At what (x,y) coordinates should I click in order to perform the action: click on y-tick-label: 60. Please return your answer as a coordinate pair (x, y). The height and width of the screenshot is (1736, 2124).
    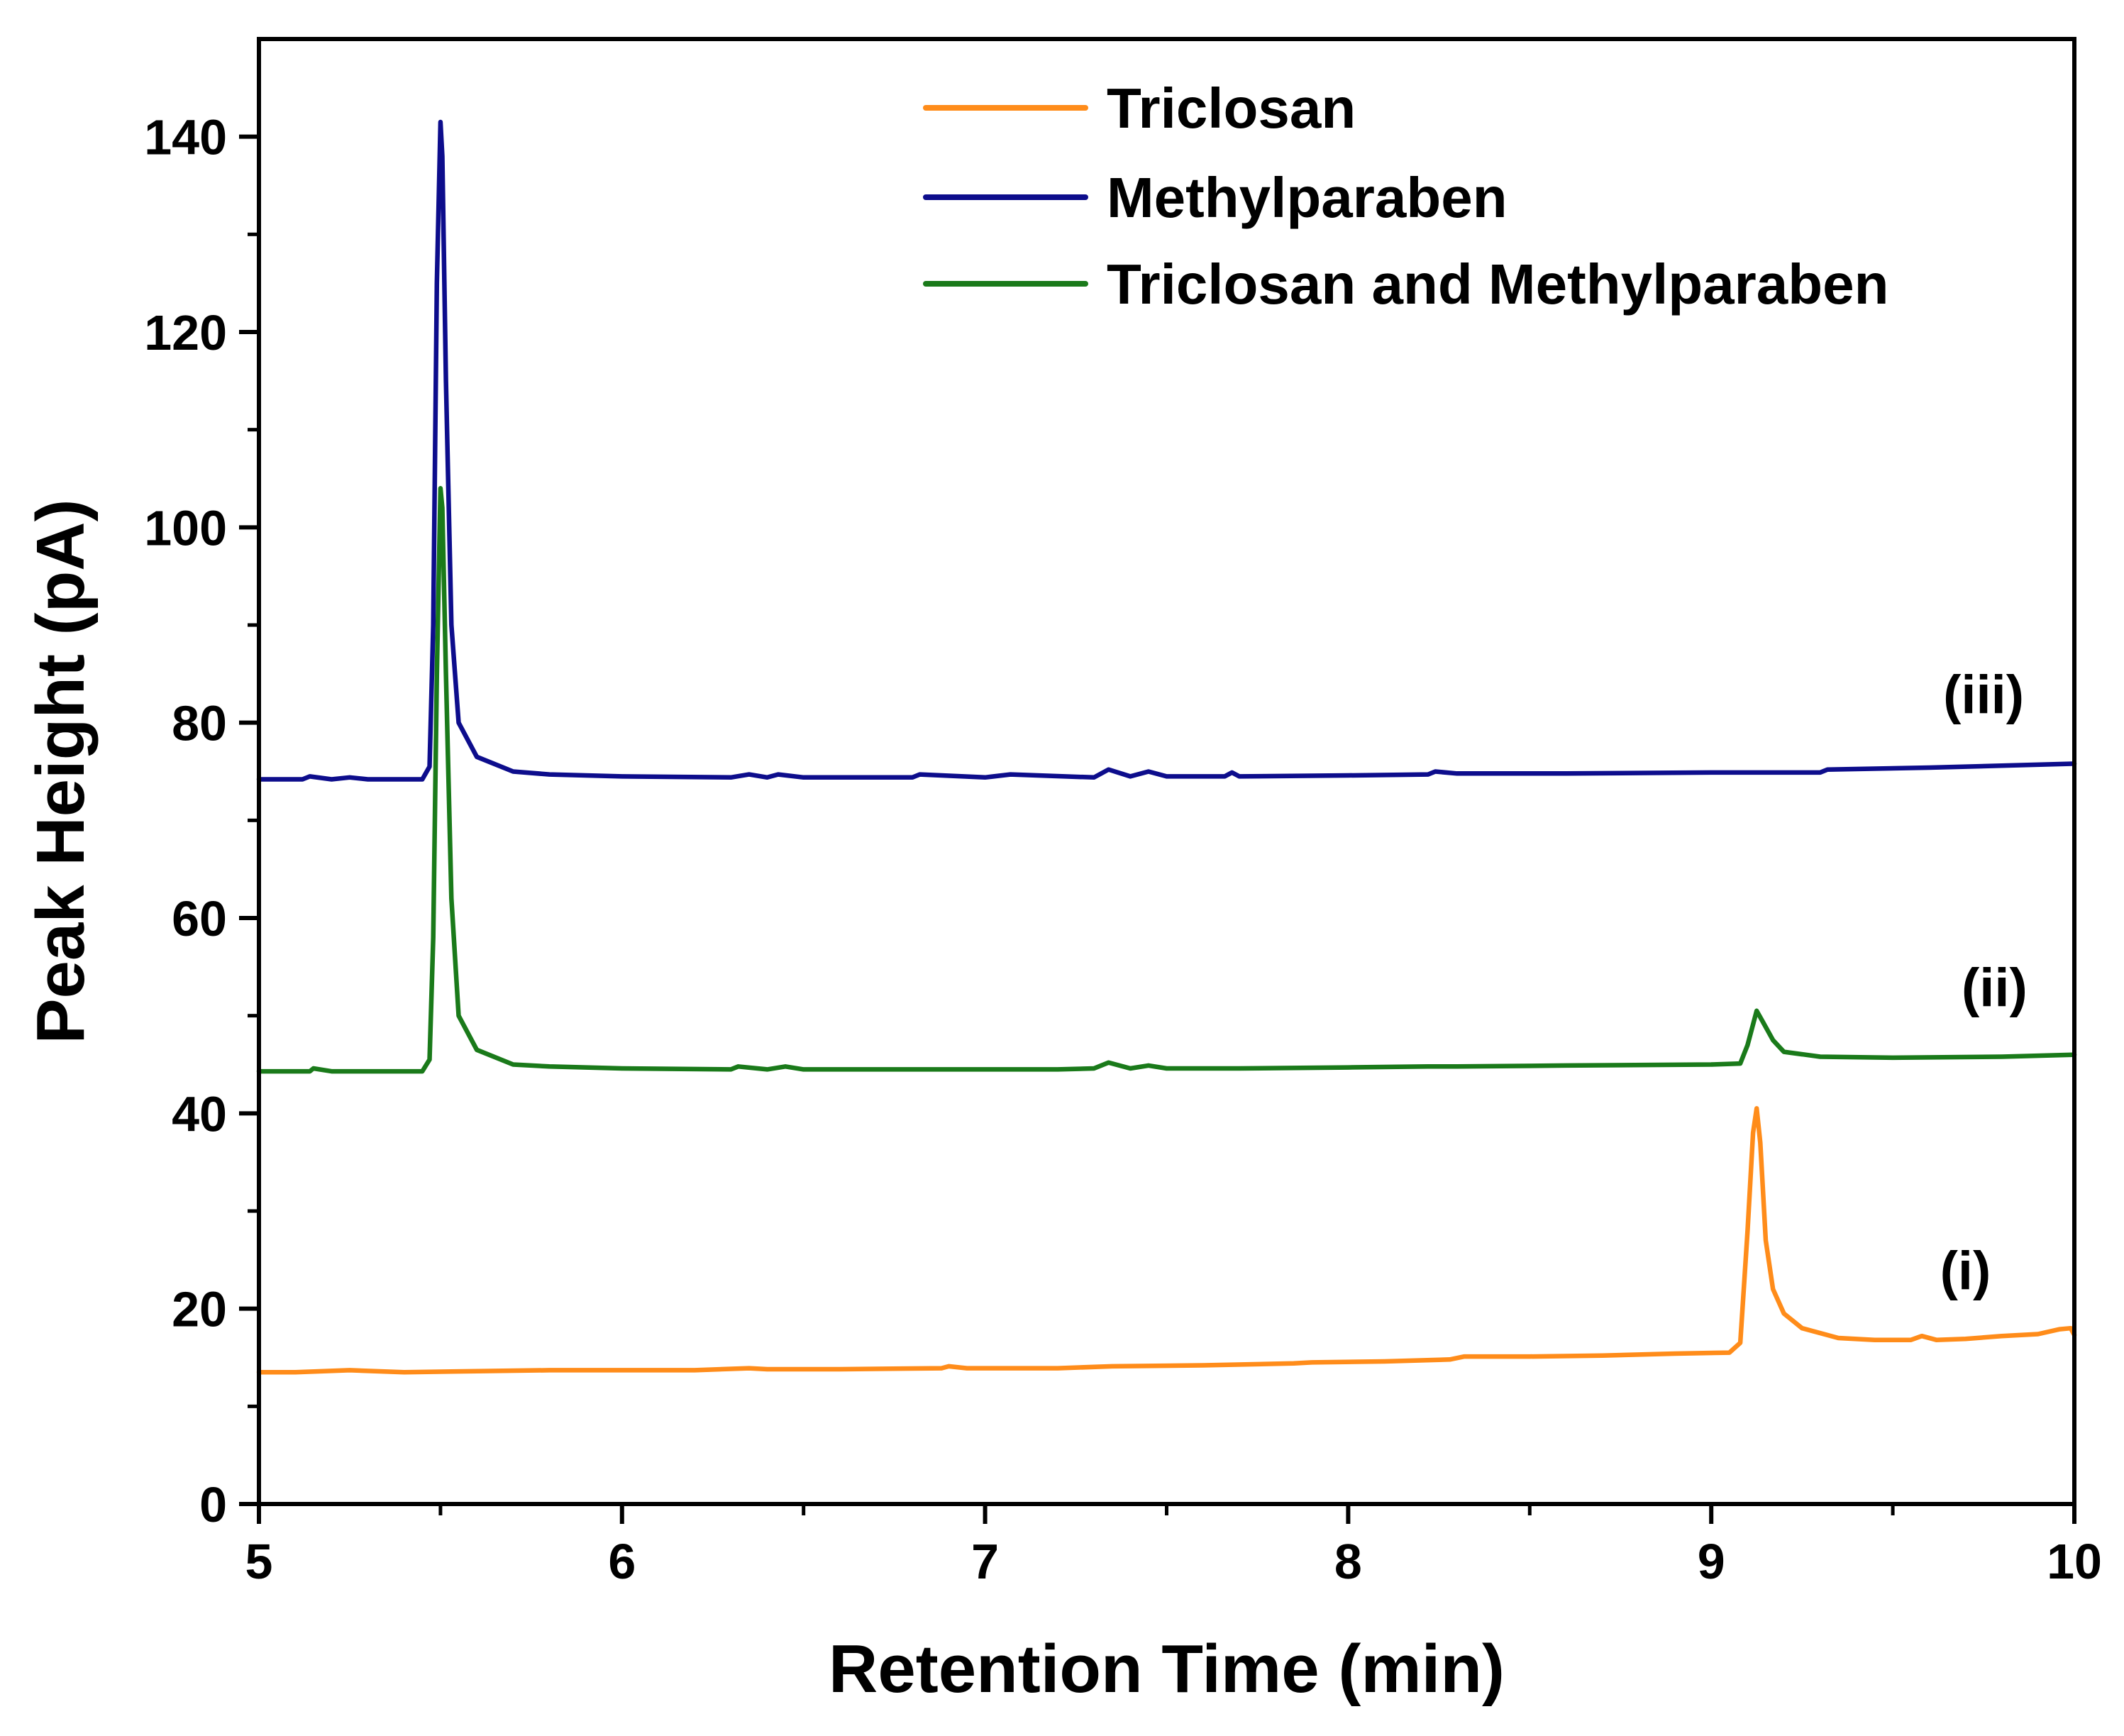
    Looking at the image, I should click on (200, 918).